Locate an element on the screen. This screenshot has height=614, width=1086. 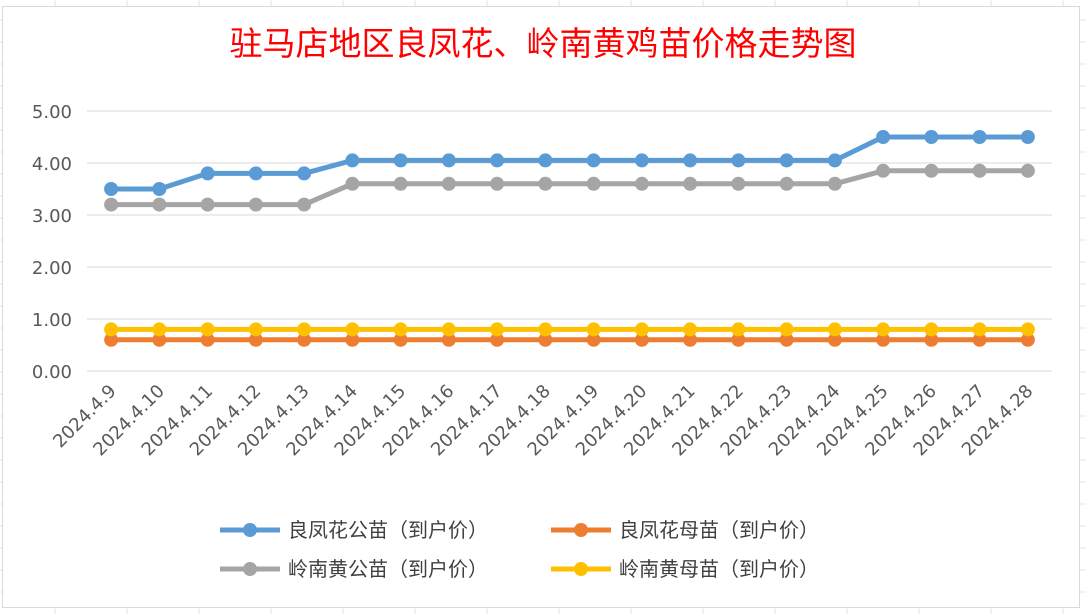
chart-title: 驻马店地区良凤花、岭南黄鸡苗价格走势图 is located at coordinates (543, 43).